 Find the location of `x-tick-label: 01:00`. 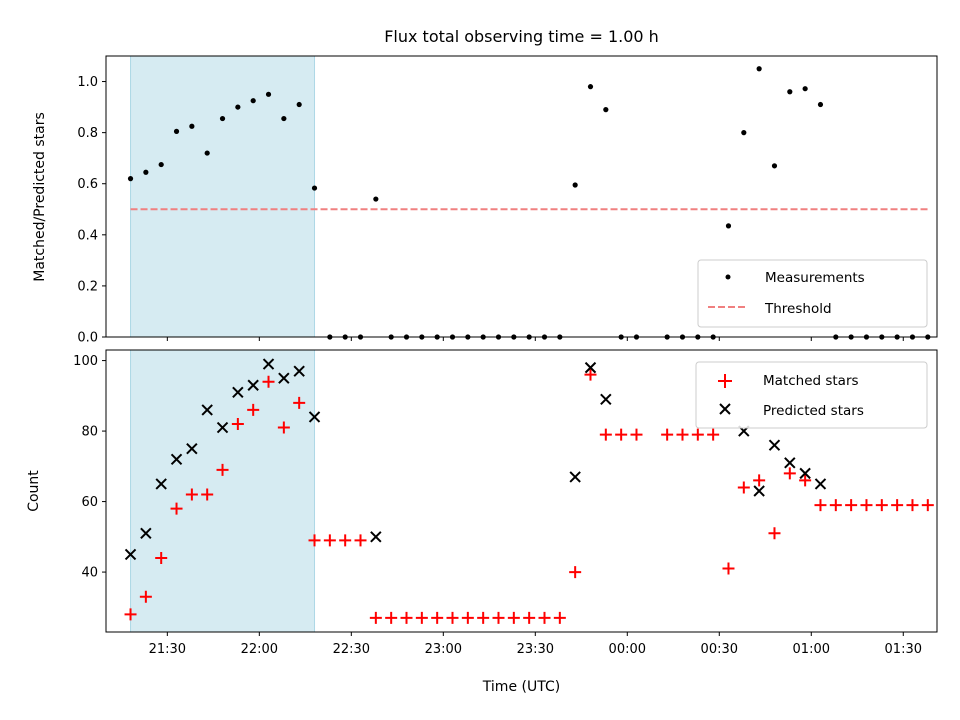

x-tick-label: 01:00 is located at coordinates (811, 649).